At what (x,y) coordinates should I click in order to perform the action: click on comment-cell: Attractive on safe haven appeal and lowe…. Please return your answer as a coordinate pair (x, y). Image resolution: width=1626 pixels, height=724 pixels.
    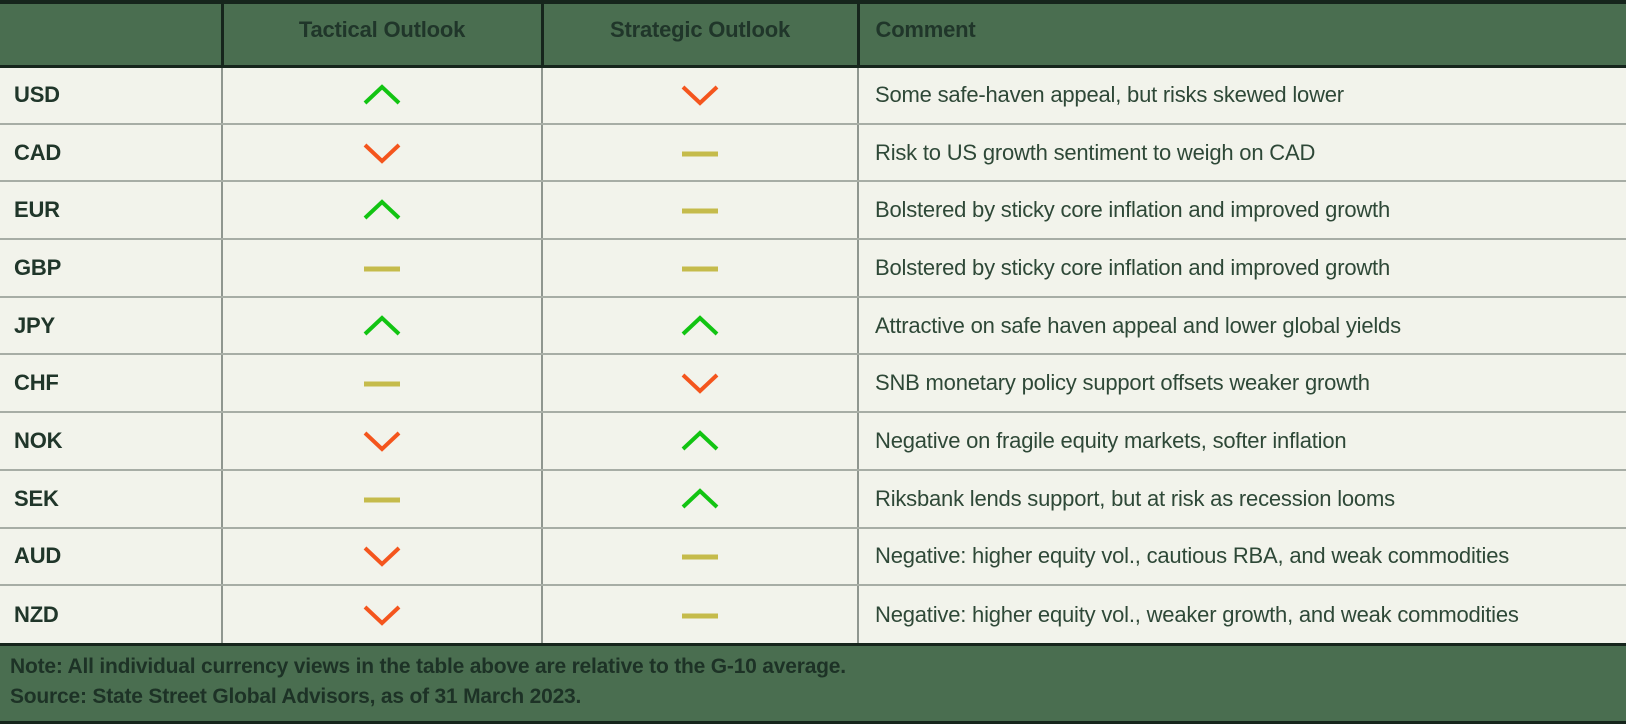
    Looking at the image, I should click on (1241, 326).